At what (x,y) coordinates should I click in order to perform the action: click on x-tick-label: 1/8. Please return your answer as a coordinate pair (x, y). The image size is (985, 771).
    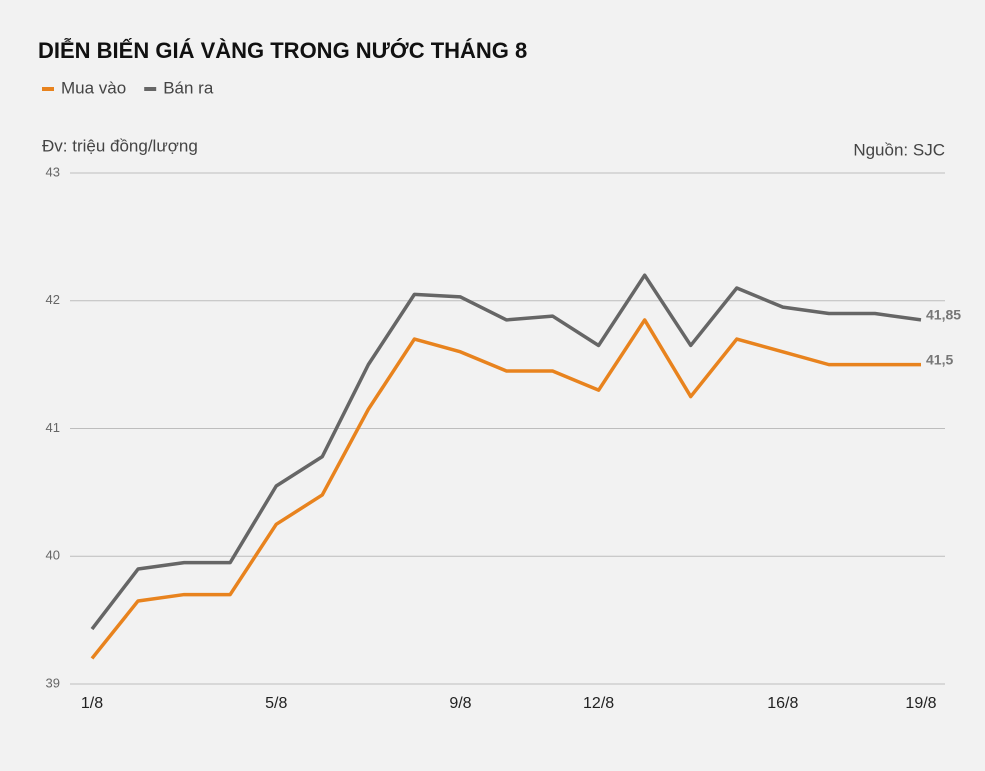
    Looking at the image, I should click on (92, 703).